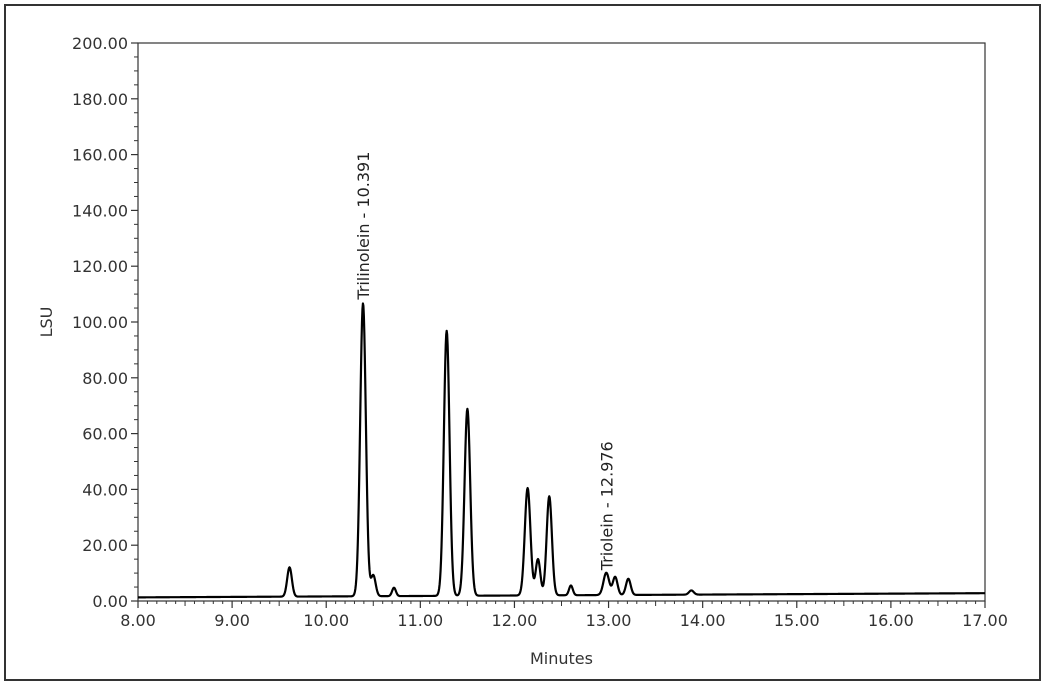 This screenshot has width=1047, height=687. I want to click on y-tick-label: 100.00, so click(100, 322).